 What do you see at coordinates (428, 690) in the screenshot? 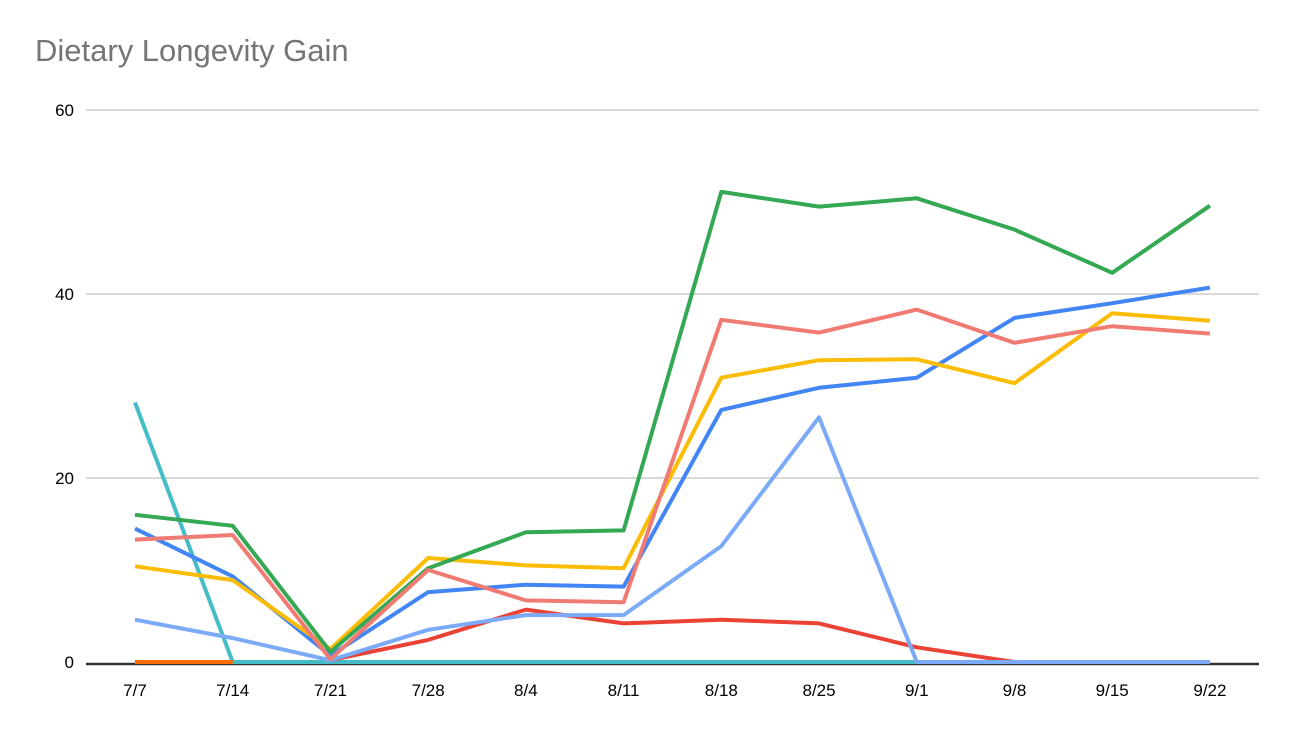
I see `x-tick-label-7-28: 7/28` at bounding box center [428, 690].